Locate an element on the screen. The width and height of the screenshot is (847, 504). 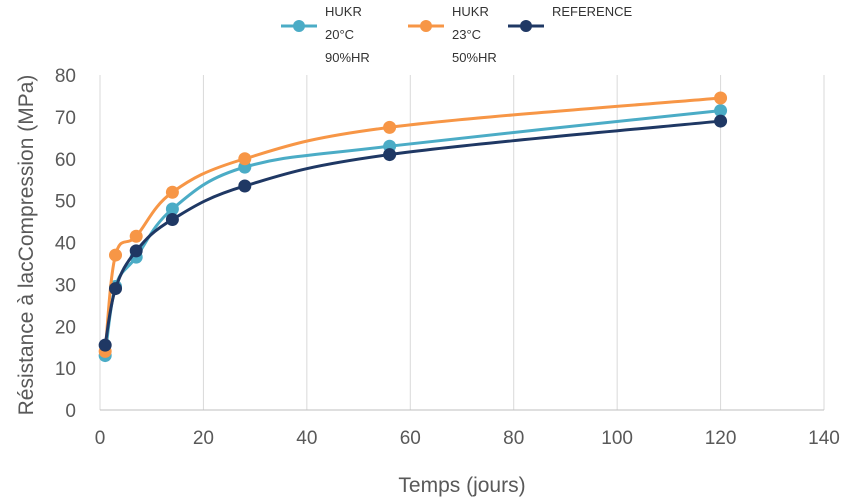
y-tick-label: 80 is located at coordinates (65, 76).